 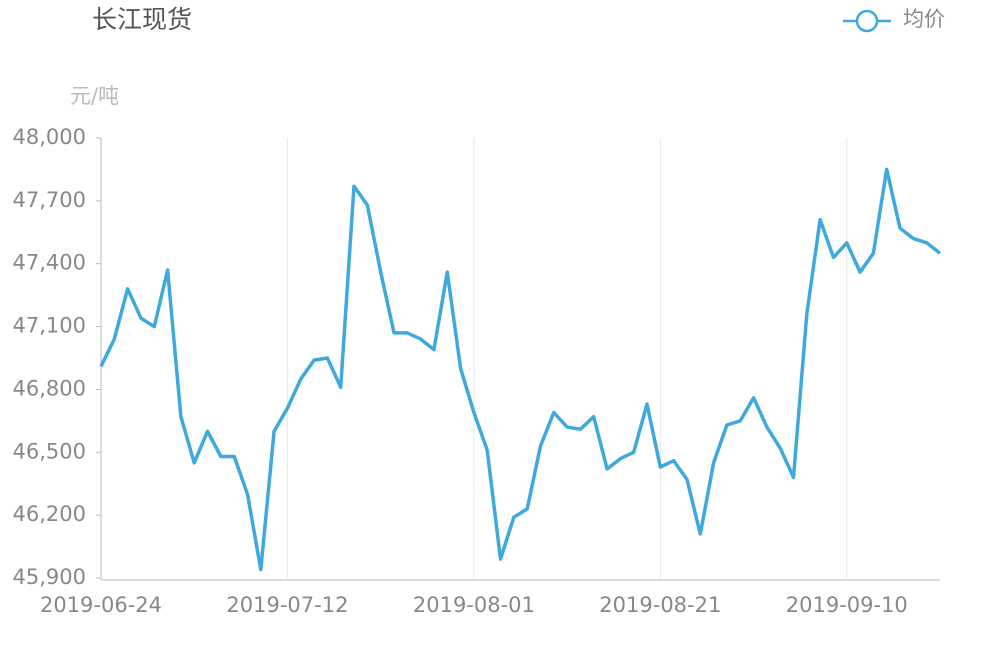 I want to click on legend-marker, so click(x=867, y=21).